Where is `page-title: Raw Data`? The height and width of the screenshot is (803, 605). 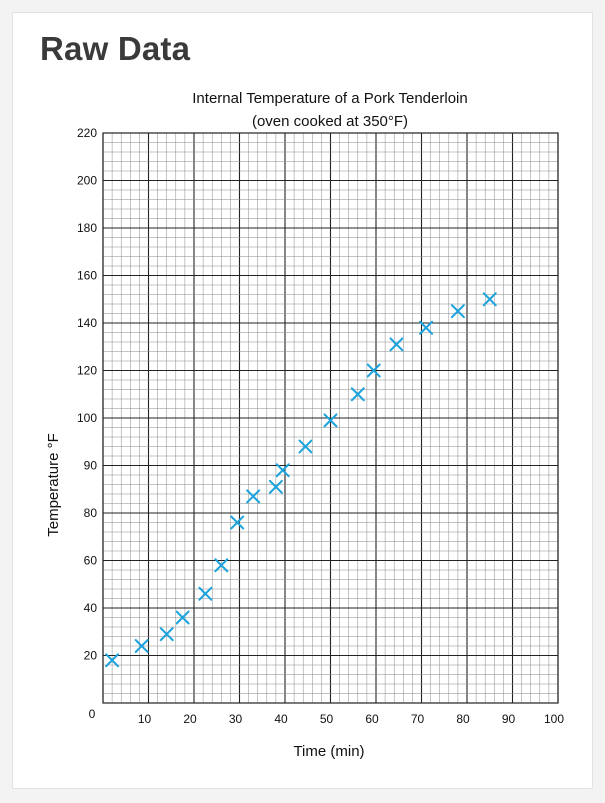 page-title: Raw Data is located at coordinates (115, 48).